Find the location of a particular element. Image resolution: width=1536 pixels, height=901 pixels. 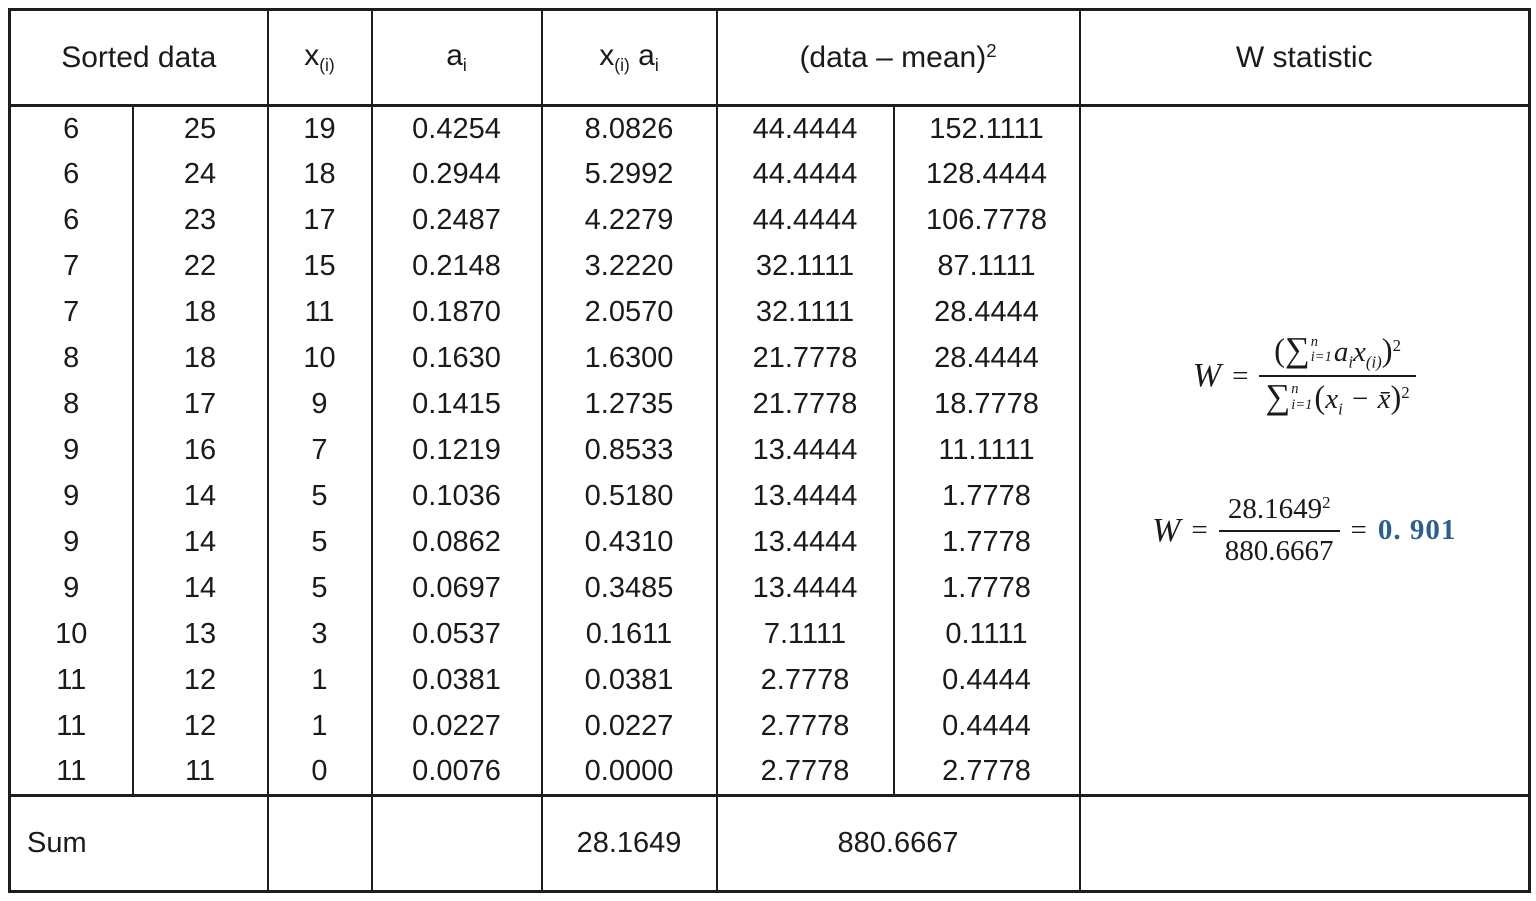

fraction-numerator: (∑ n i=1 aix(i))2 is located at coordinates (1337, 353).